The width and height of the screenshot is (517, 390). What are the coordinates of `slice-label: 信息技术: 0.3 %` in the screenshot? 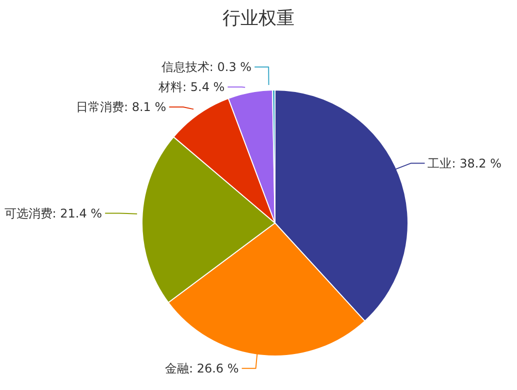 It's located at (206, 67).